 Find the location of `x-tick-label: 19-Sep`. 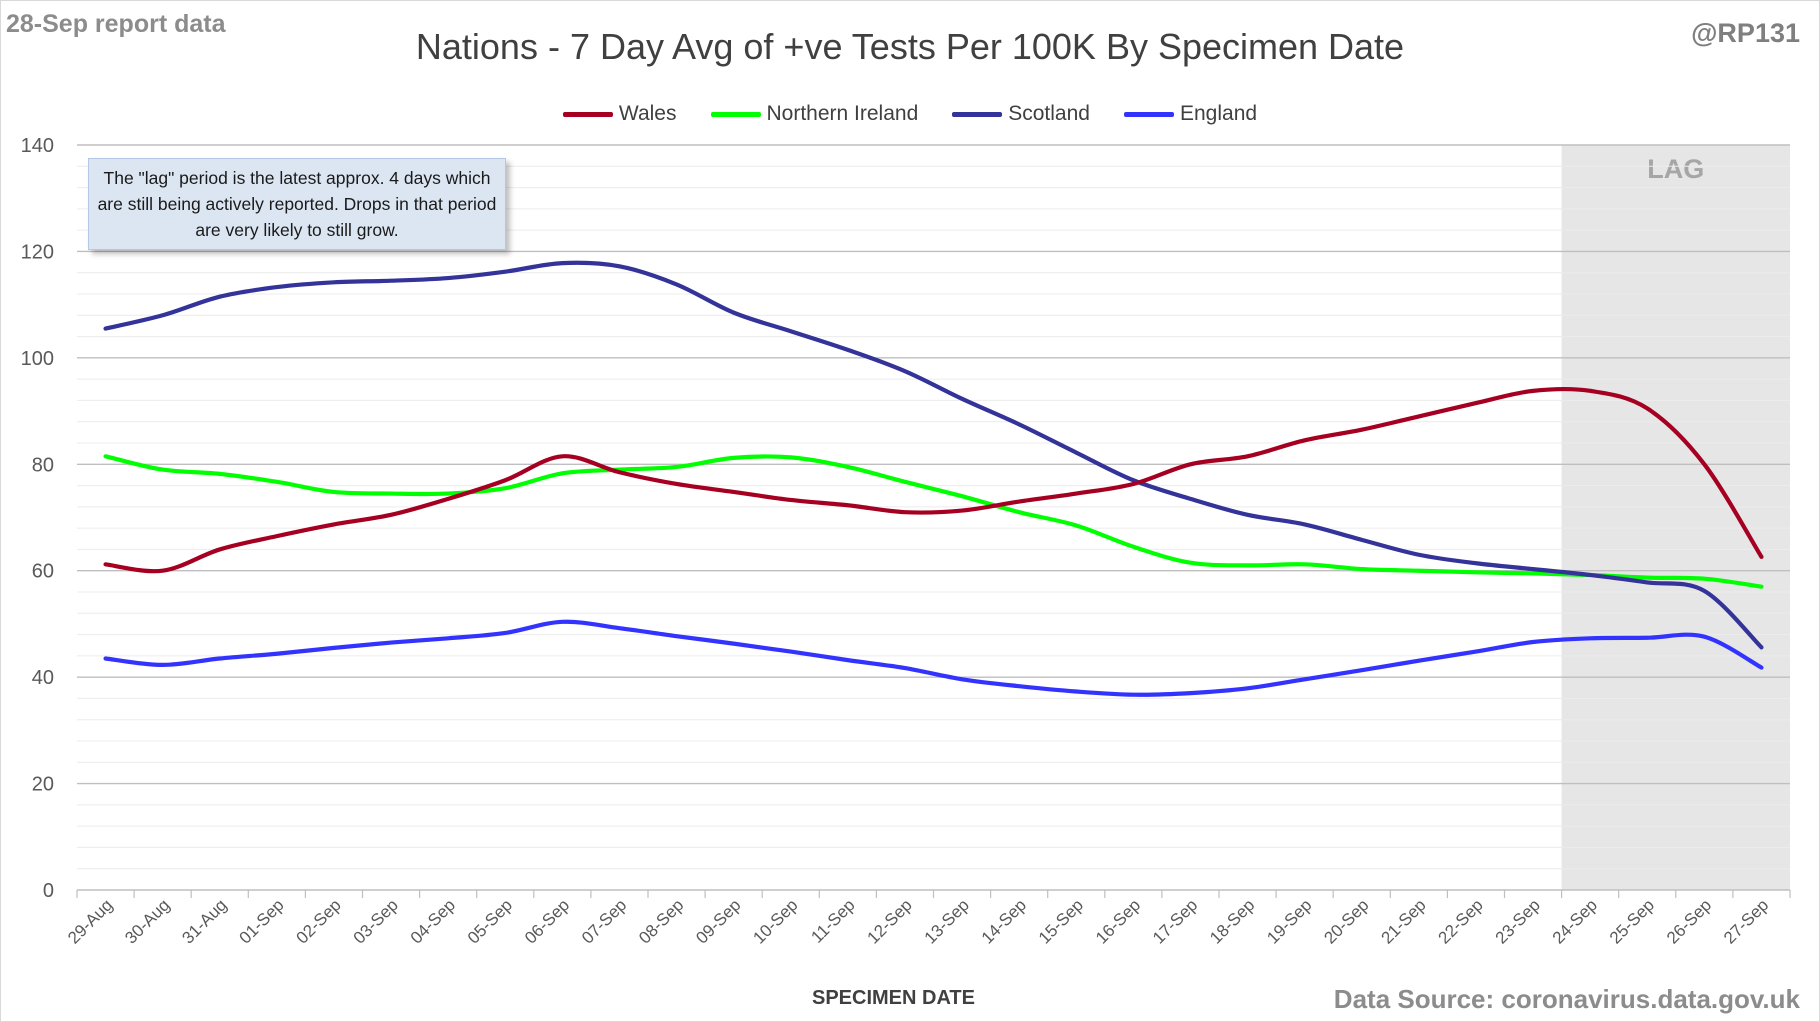

x-tick-label: 19-Sep is located at coordinates (1289, 921).